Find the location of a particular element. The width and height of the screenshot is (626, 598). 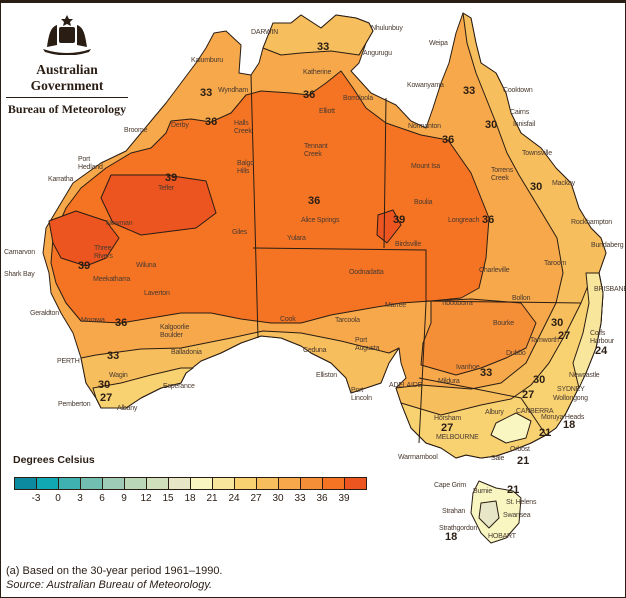

region-21-alps is located at coordinates (511, 428).